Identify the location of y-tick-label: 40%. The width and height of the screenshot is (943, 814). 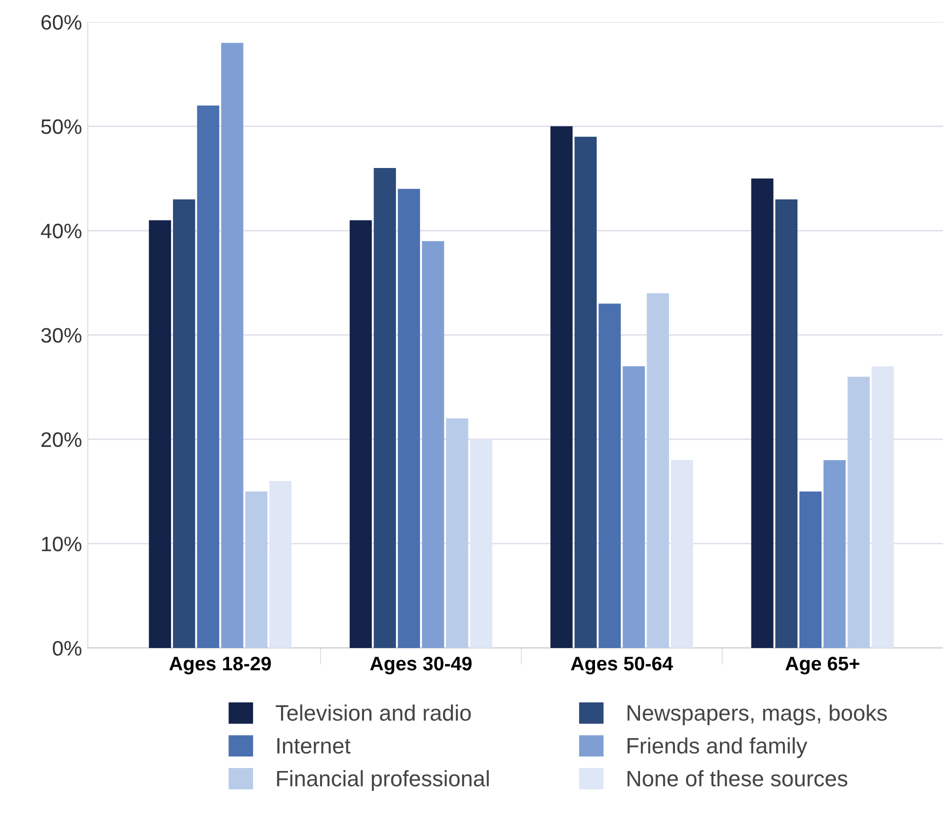
(61, 231).